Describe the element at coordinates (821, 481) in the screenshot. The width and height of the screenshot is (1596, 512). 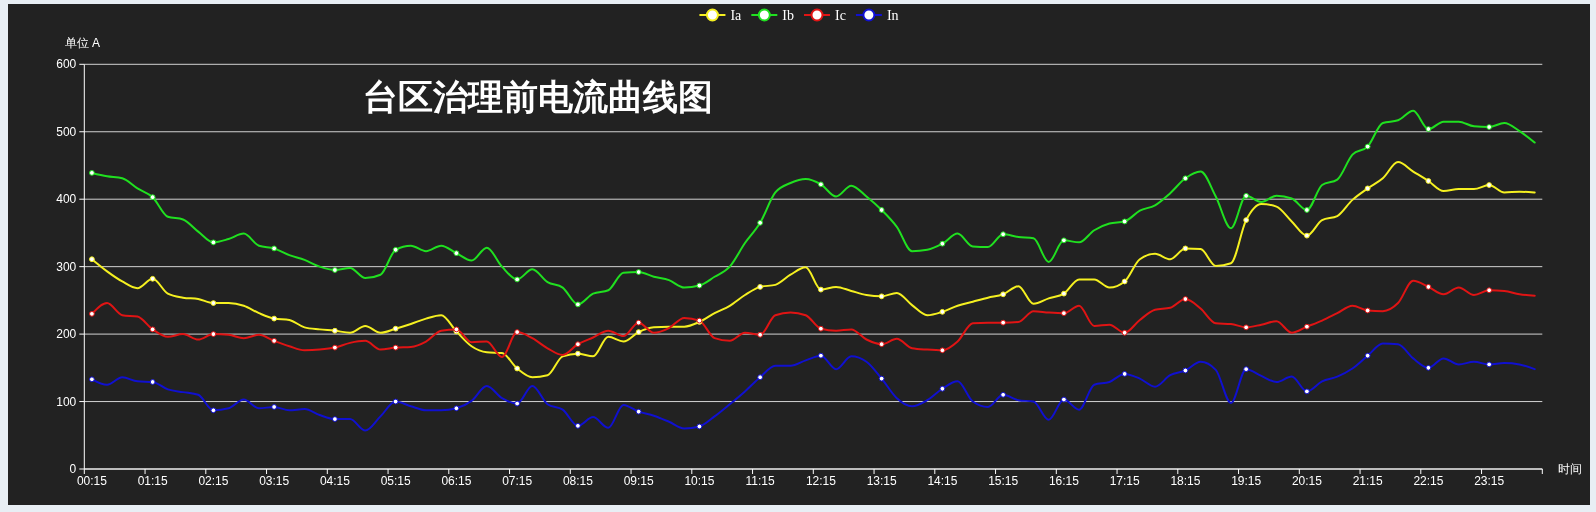
I see `x-tick-label: 12:15` at that location.